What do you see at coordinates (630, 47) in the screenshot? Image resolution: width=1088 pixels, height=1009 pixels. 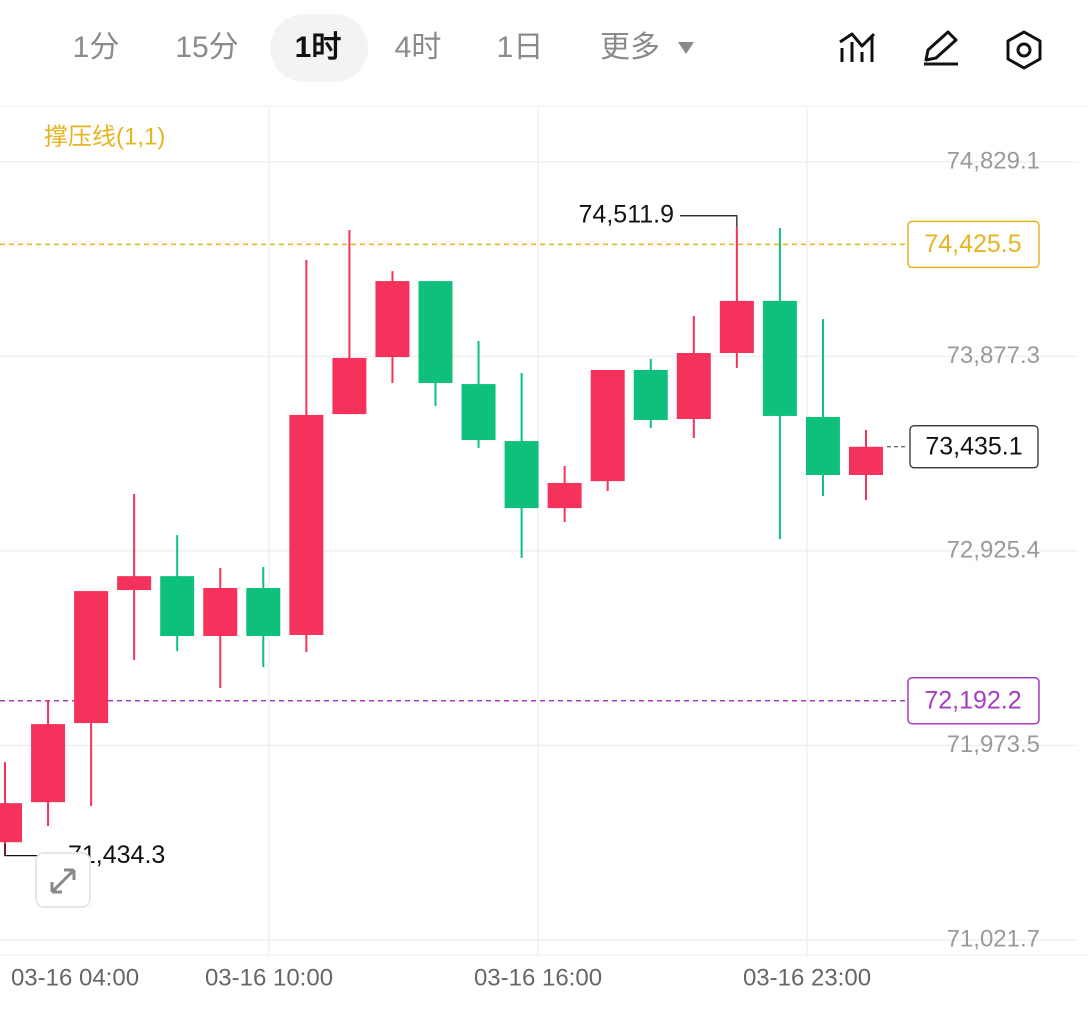 I see `tab: 更多` at bounding box center [630, 47].